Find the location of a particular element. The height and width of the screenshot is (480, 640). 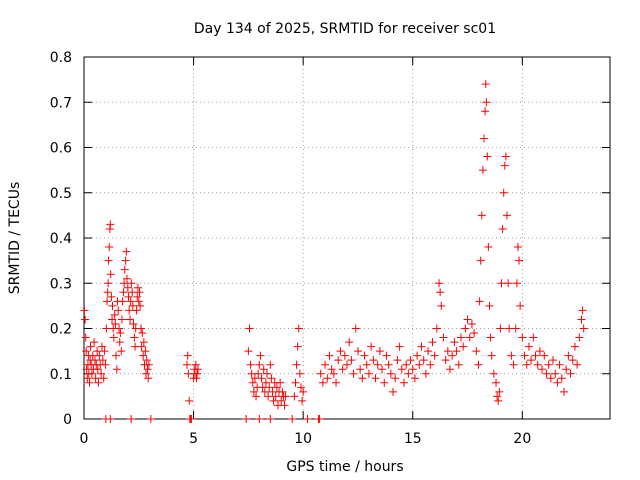

x-tick-label: 0 is located at coordinates (84, 439).